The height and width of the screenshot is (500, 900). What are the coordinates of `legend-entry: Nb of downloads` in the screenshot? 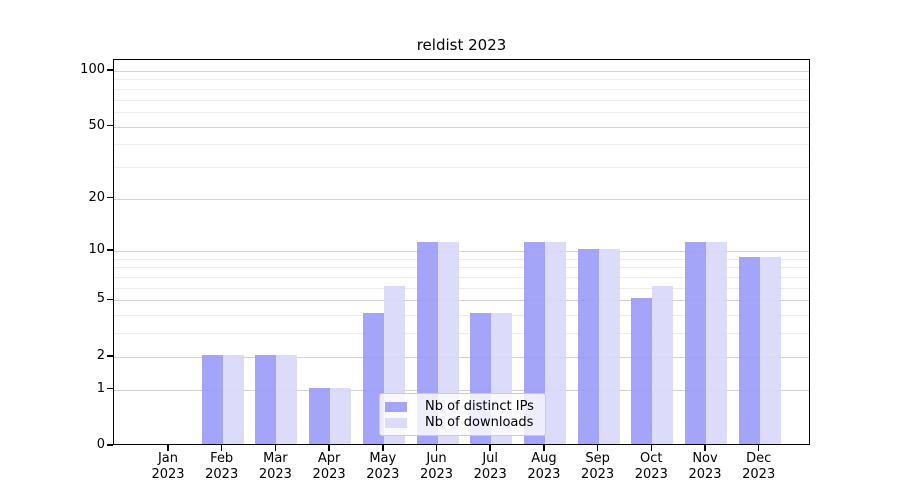 It's located at (461, 422).